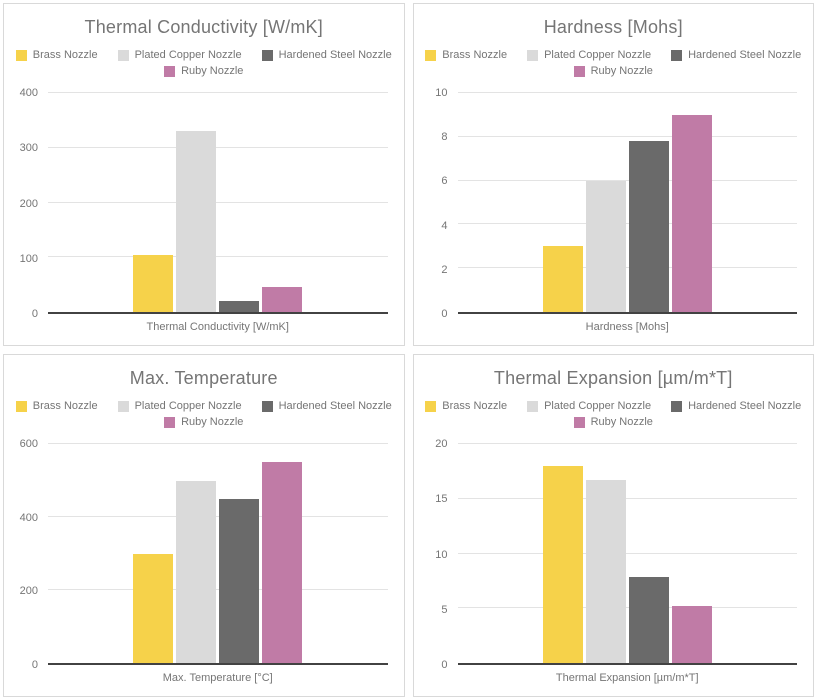 Image resolution: width=817 pixels, height=700 pixels. What do you see at coordinates (444, 225) in the screenshot?
I see `y-tick-label: 4` at bounding box center [444, 225].